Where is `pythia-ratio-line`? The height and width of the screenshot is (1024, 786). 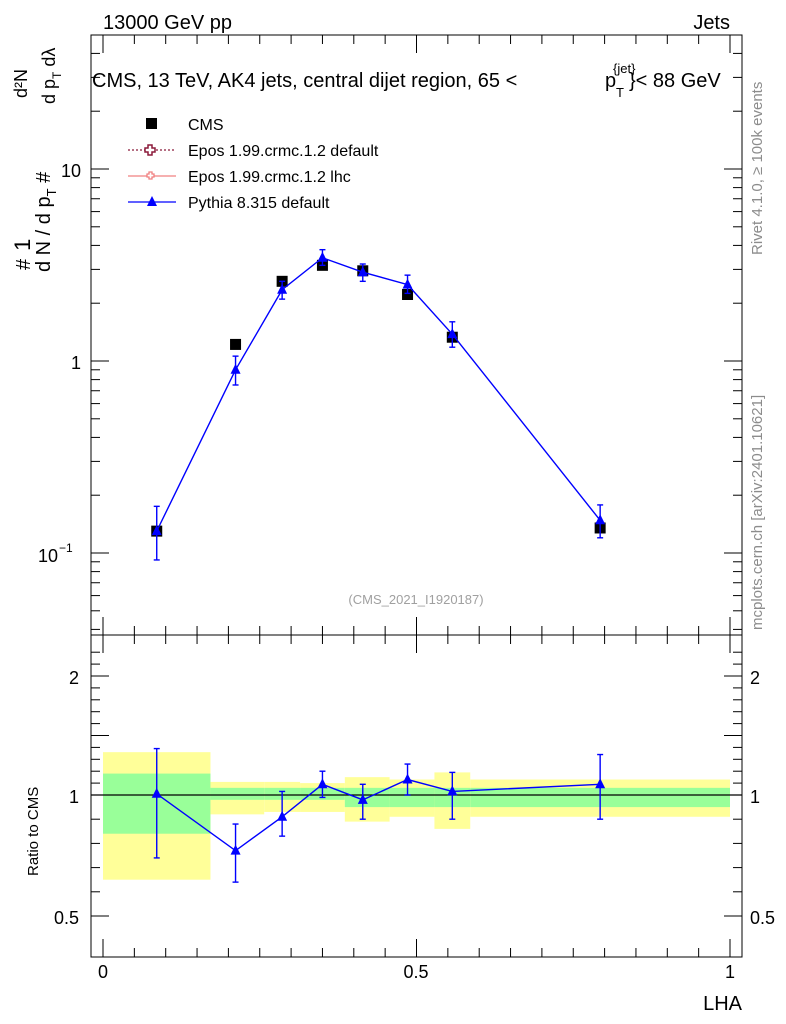
pythia-ratio-line is located at coordinates (378, 815).